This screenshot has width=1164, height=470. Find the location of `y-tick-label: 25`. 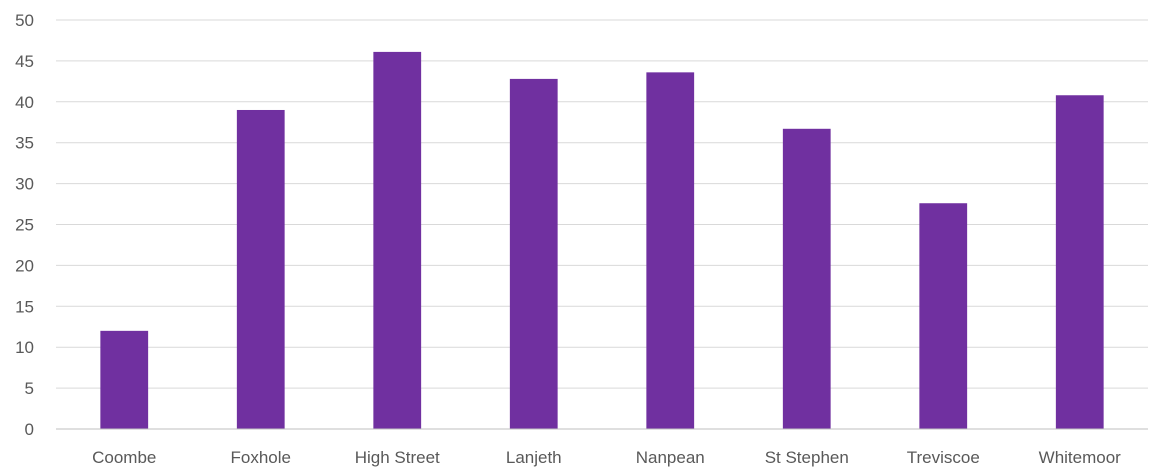

y-tick-label: 25 is located at coordinates (24, 225).